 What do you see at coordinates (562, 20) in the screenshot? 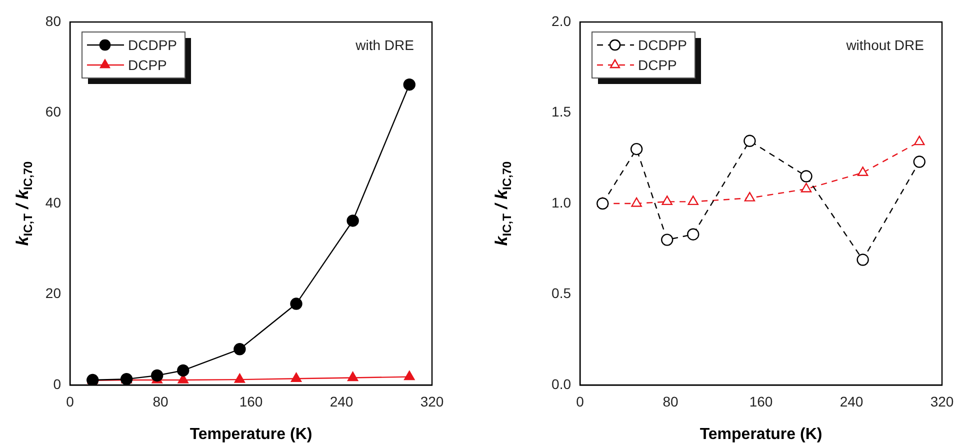
I see `y-tick-label: 2.0` at bounding box center [562, 20].